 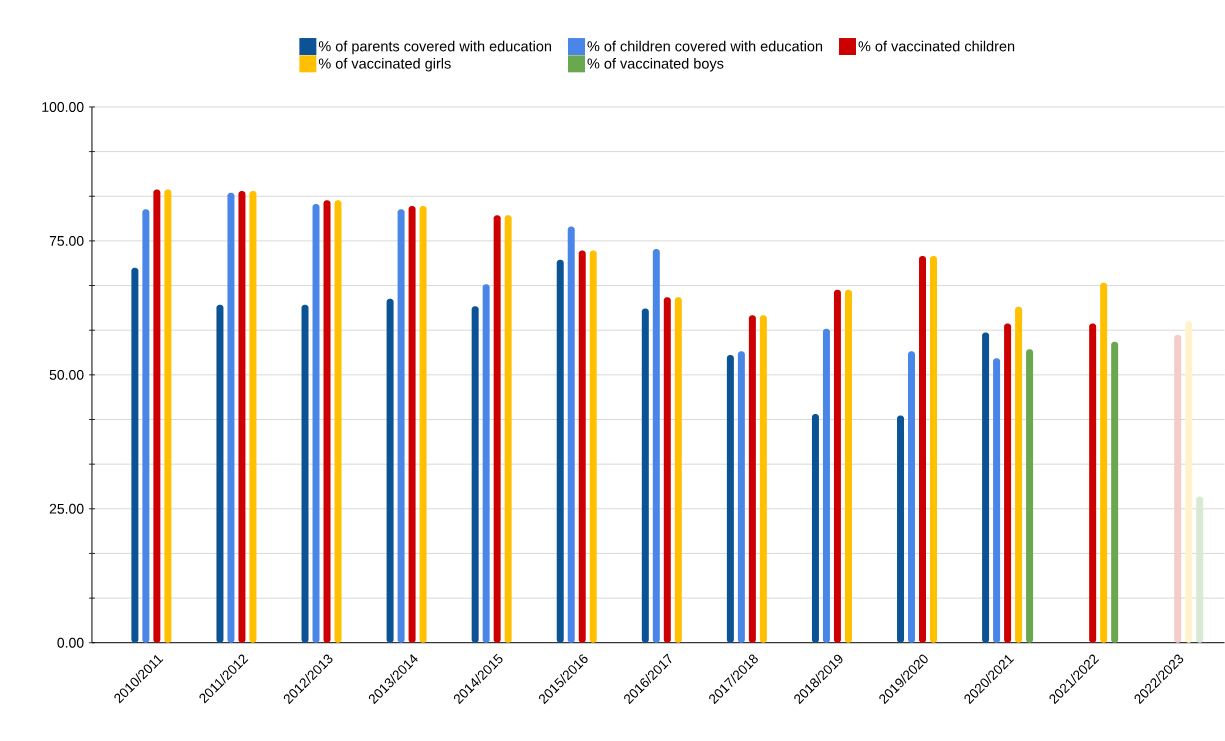 What do you see at coordinates (705, 46) in the screenshot?
I see `legend-label: % of children covered with education` at bounding box center [705, 46].